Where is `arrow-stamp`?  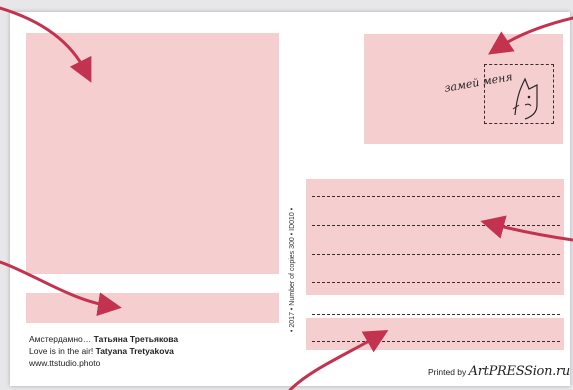
arrow-stamp is located at coordinates (530, 35).